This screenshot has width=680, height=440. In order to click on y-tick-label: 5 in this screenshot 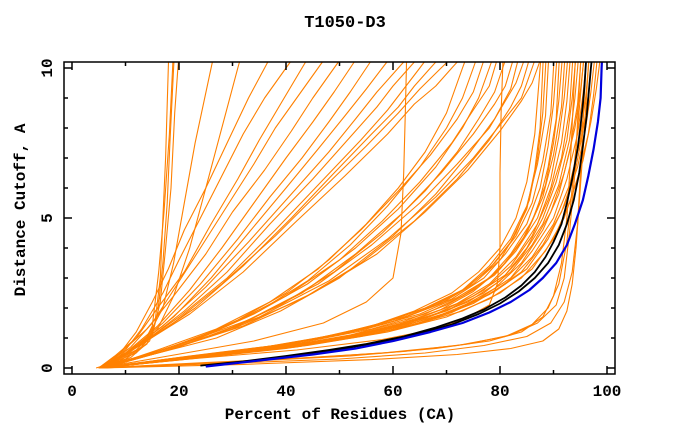, I will do `click(48, 218)`.